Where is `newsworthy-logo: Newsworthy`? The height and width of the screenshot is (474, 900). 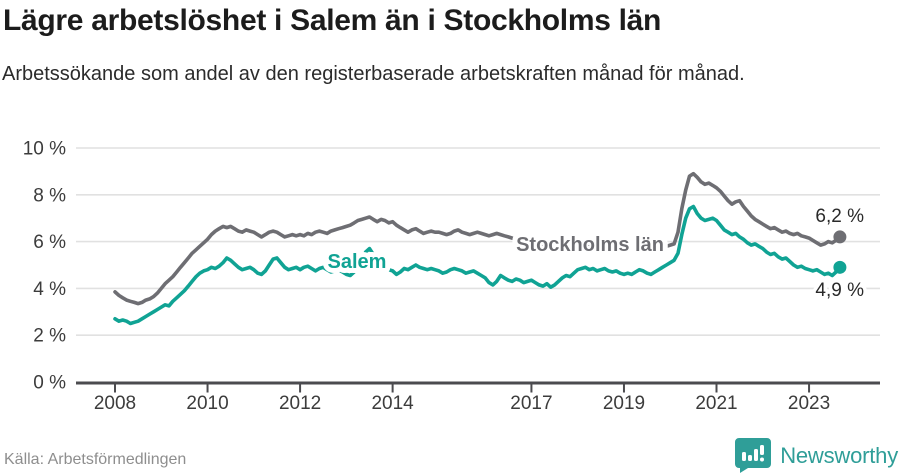 newsworthy-logo: Newsworthy is located at coordinates (816, 455).